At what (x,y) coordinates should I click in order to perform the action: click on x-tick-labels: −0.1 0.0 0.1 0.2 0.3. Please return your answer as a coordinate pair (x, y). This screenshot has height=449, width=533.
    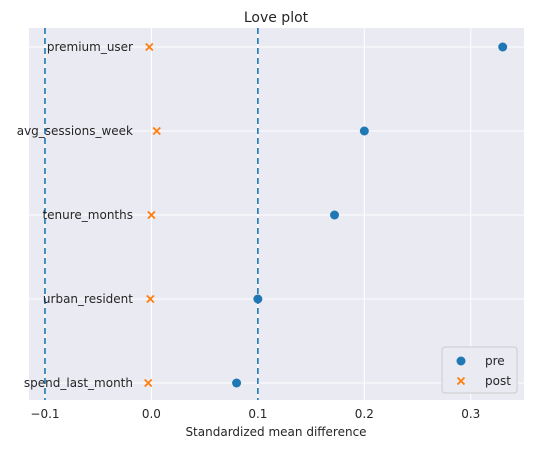
    Looking at the image, I should click on (255, 414).